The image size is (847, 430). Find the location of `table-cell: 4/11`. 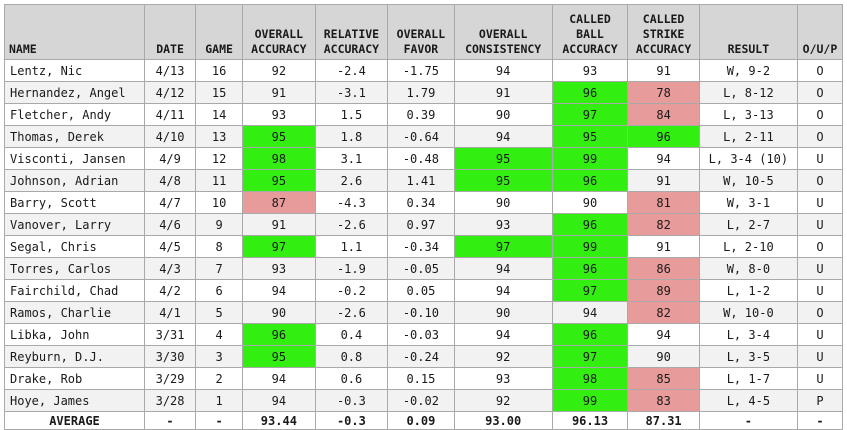

table-cell: 4/11 is located at coordinates (170, 114).